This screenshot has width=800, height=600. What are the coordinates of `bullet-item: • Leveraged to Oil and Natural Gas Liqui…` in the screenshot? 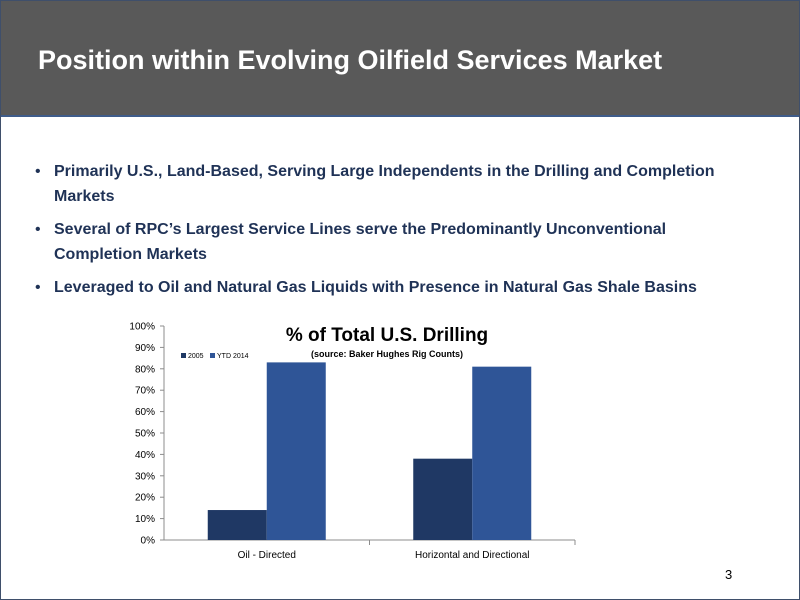 It's located at (395, 287).